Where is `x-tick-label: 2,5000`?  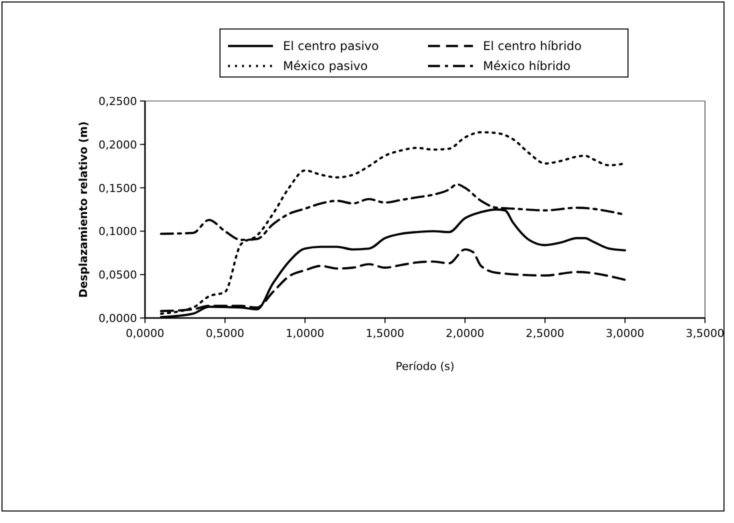 x-tick-label: 2,5000 is located at coordinates (545, 333).